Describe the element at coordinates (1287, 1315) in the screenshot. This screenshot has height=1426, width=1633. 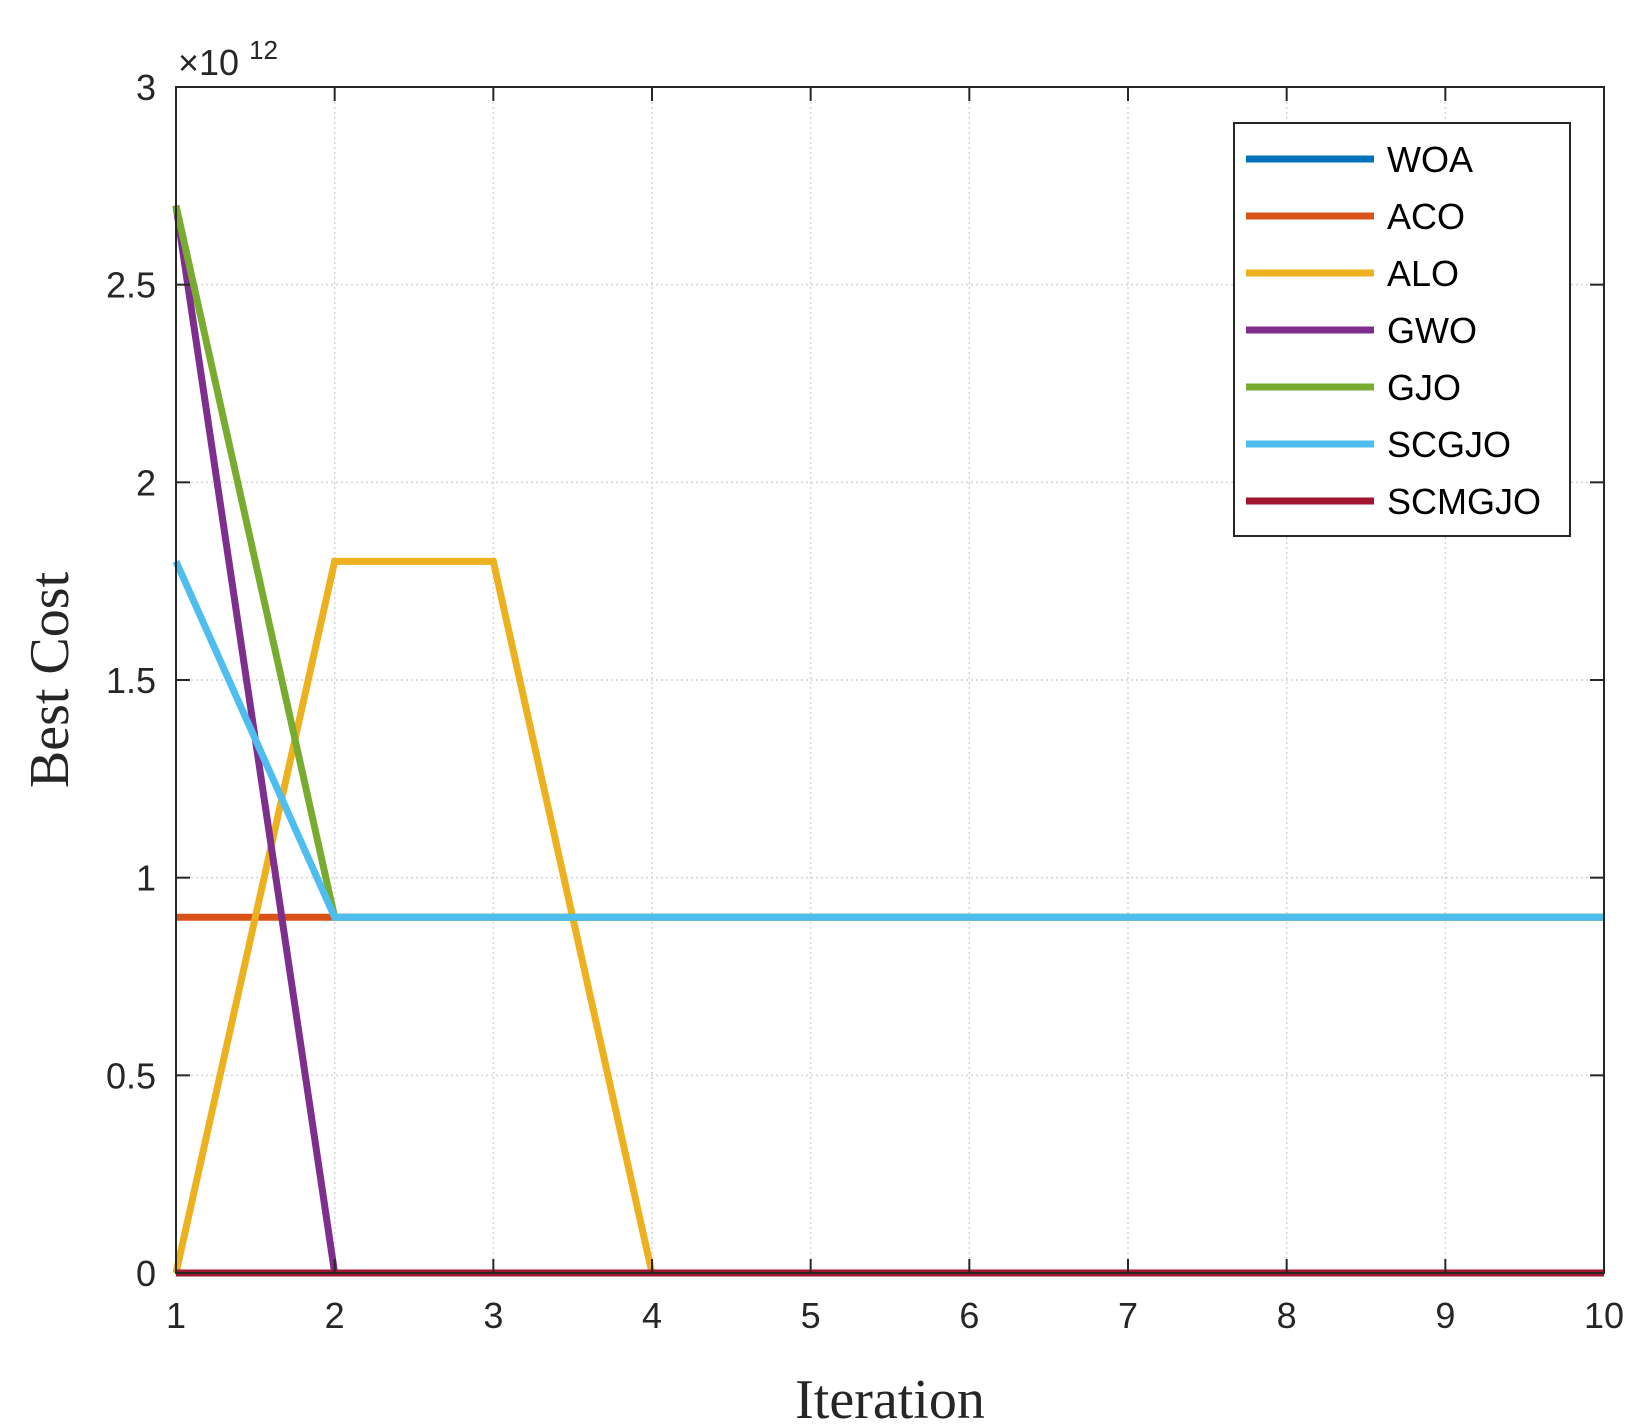
I see `x-tick-label: 8` at that location.